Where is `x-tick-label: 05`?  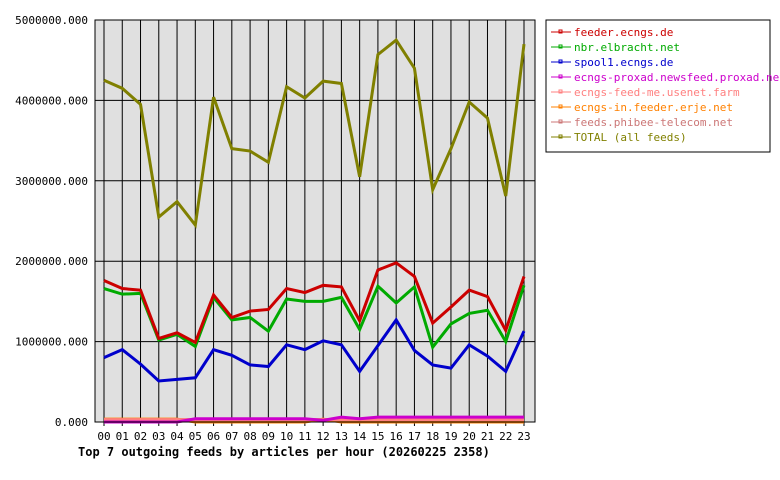
x-tick-label: 05 is located at coordinates (195, 436).